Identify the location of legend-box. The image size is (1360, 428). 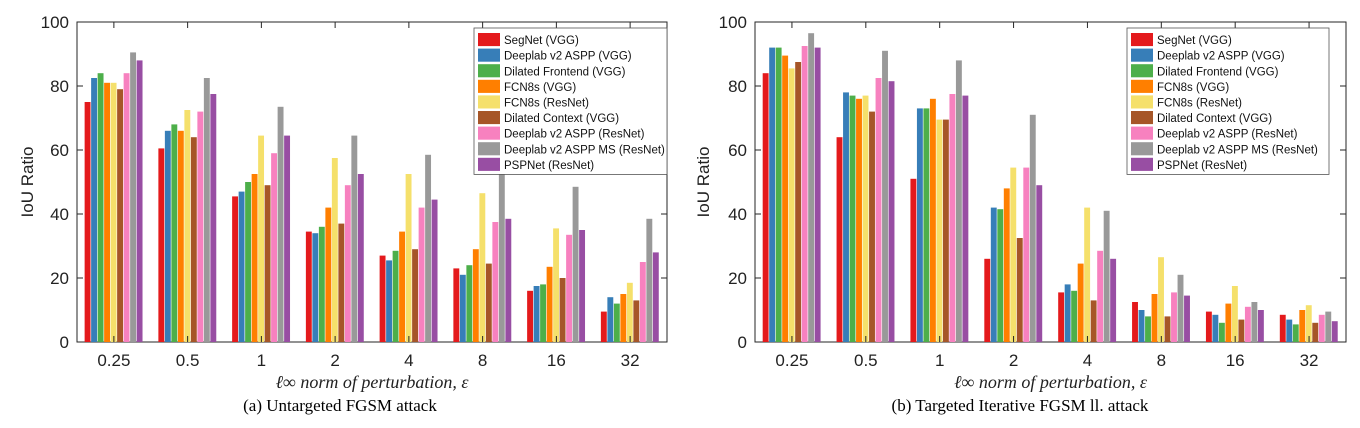
(570, 101).